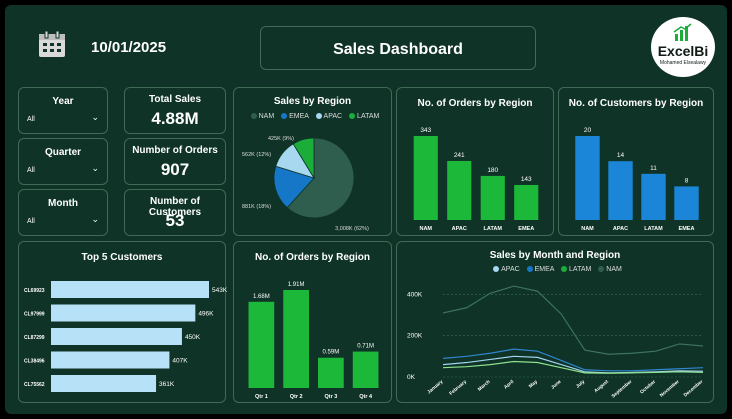 The height and width of the screenshot is (419, 732). I want to click on bar-category-label: CL38496, so click(34, 362).